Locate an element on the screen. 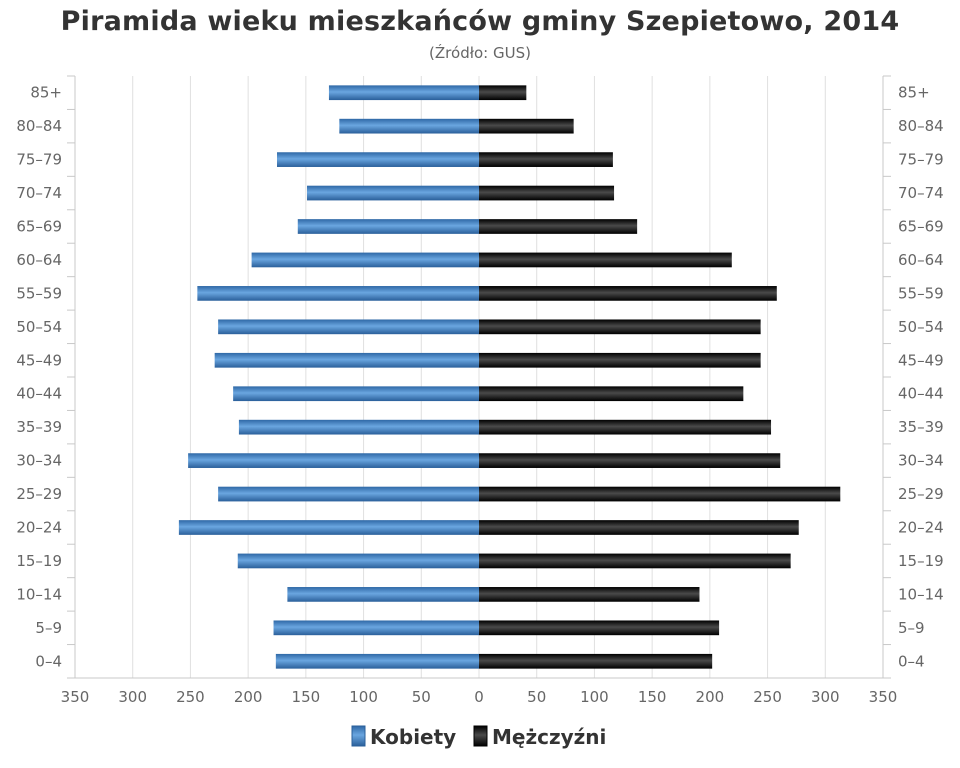 The height and width of the screenshot is (768, 960). y-tick-label-left: 65–69 is located at coordinates (39, 227).